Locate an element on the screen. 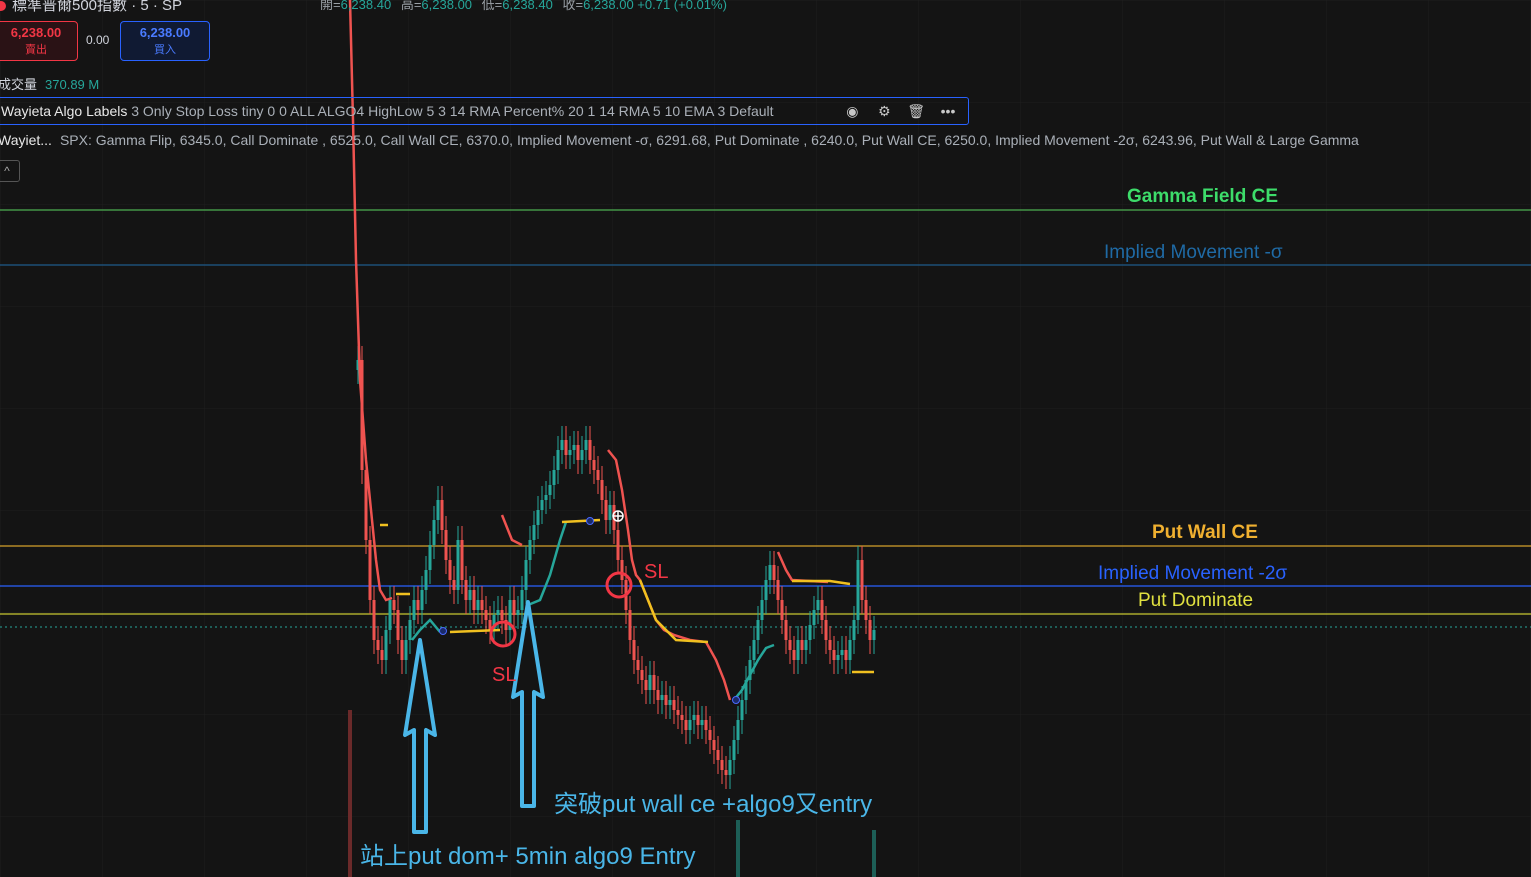 The width and height of the screenshot is (1531, 877). sell-label: 賣出 is located at coordinates (36, 50).